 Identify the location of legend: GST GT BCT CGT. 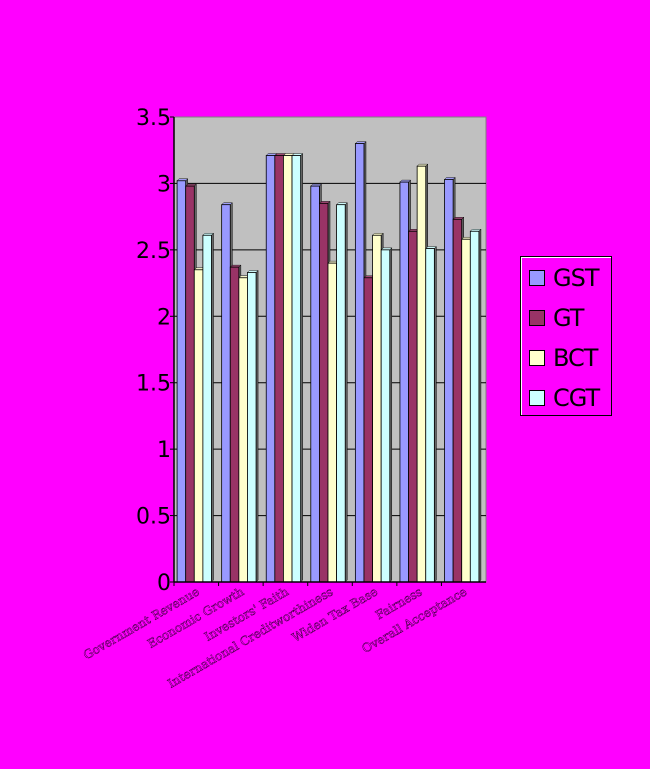
(566, 336).